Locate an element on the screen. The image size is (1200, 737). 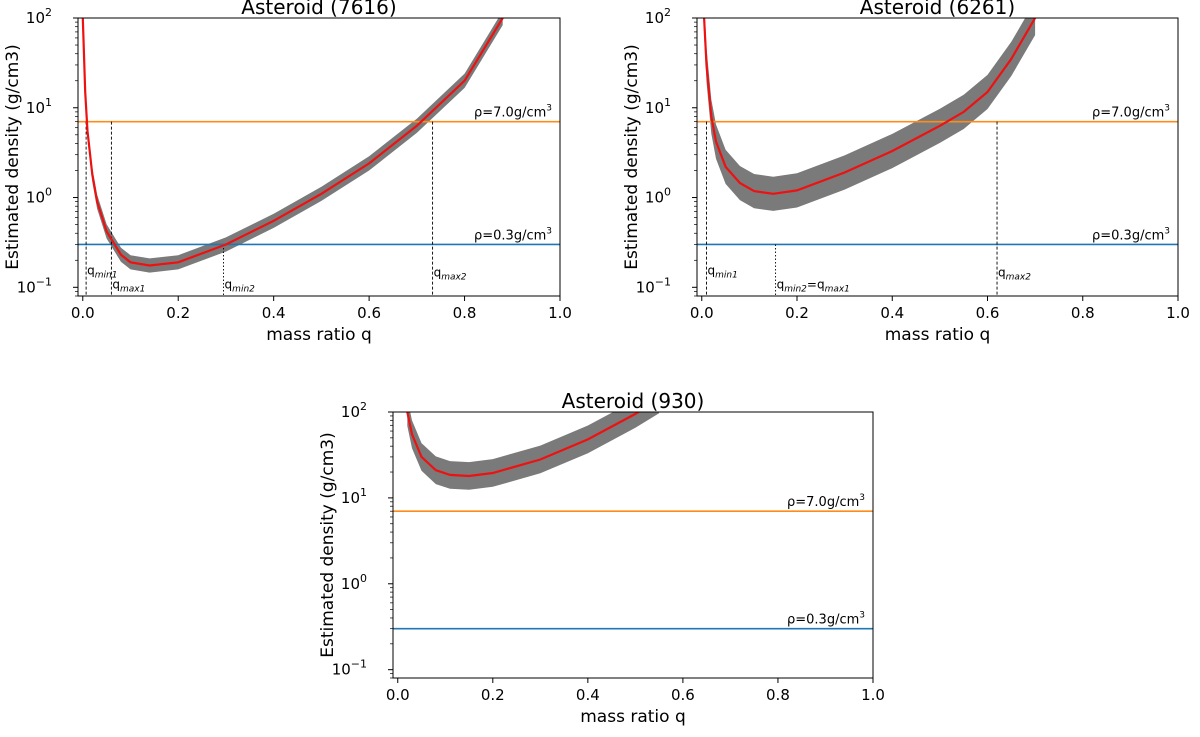
y-tick-label: 10⁻¹ is located at coordinates (34, 285).